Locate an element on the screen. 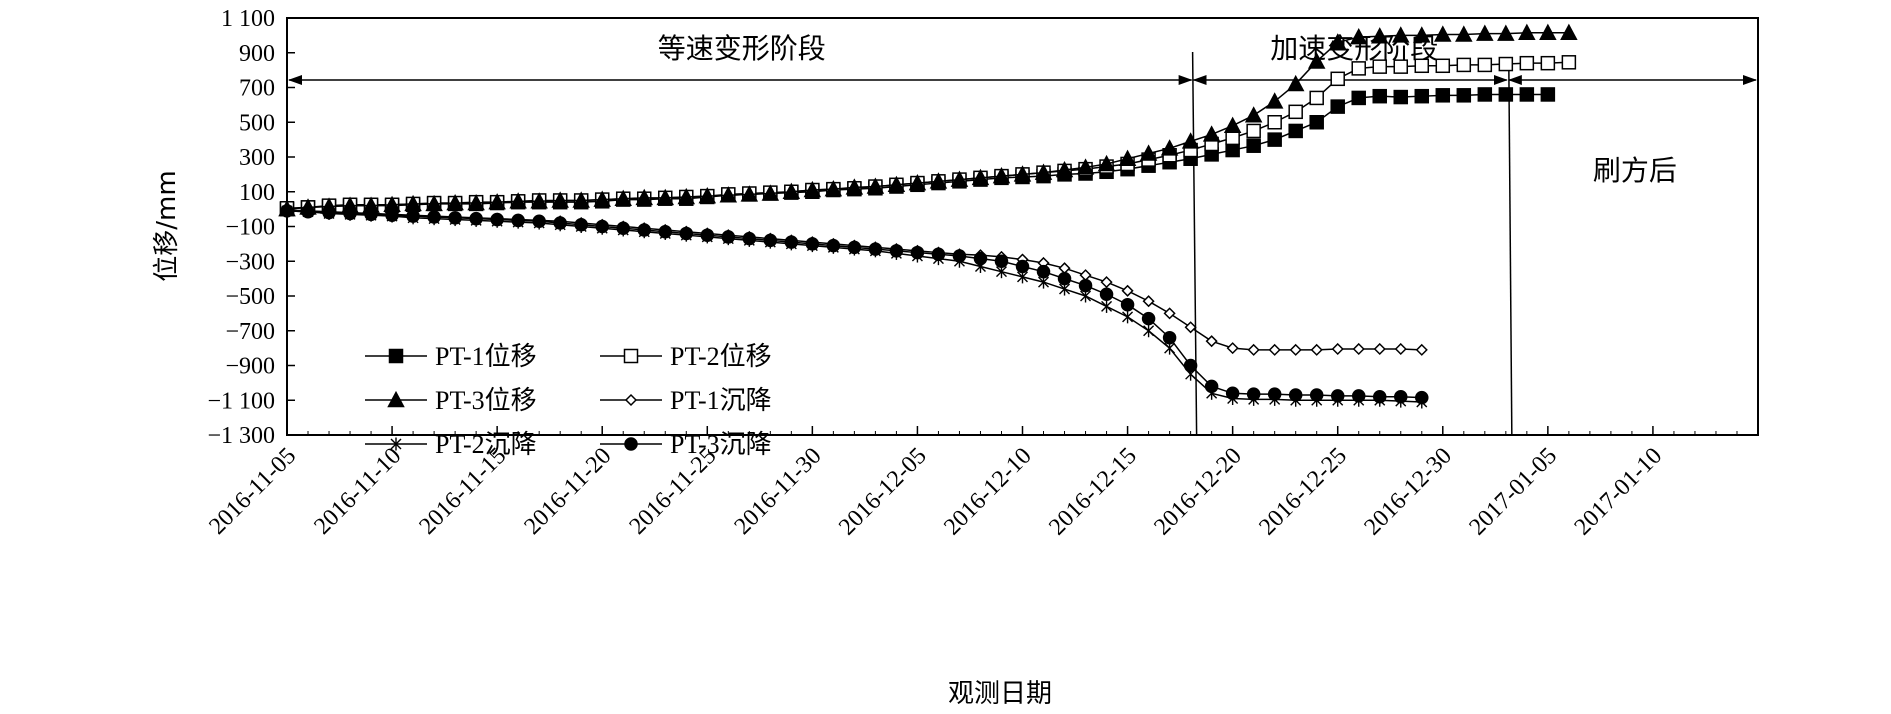 This screenshot has height=714, width=1891. phase-divider-line is located at coordinates (1510, 250).